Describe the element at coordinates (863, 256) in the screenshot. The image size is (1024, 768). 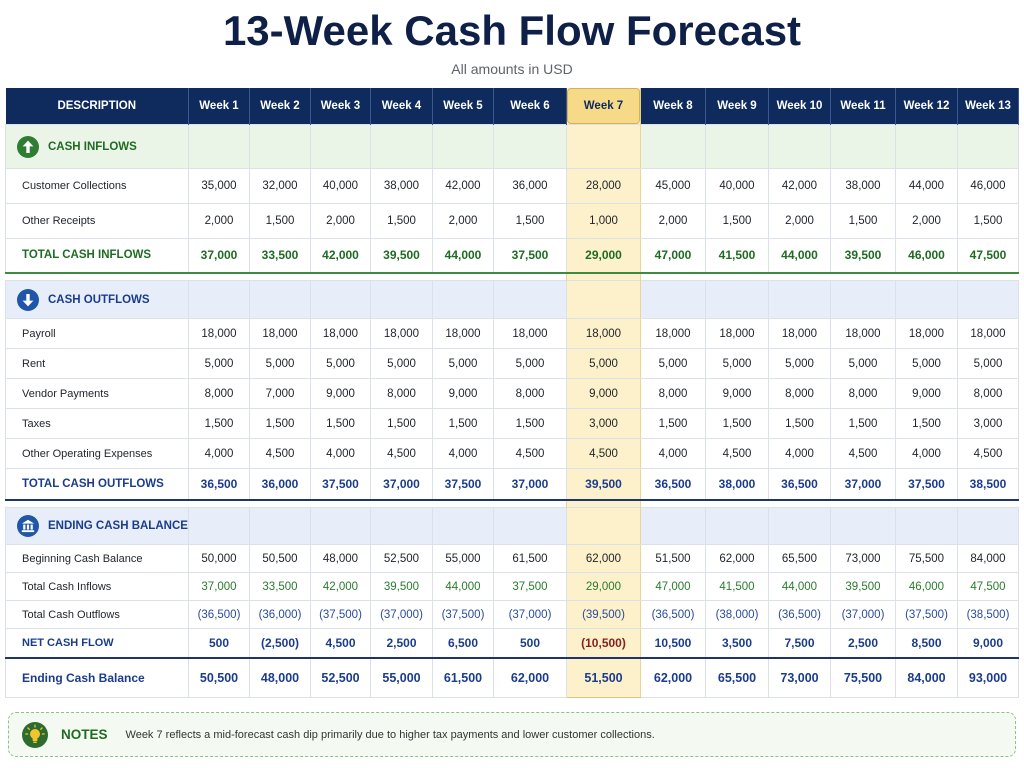
I see `cell-week-11: 39,500` at that location.